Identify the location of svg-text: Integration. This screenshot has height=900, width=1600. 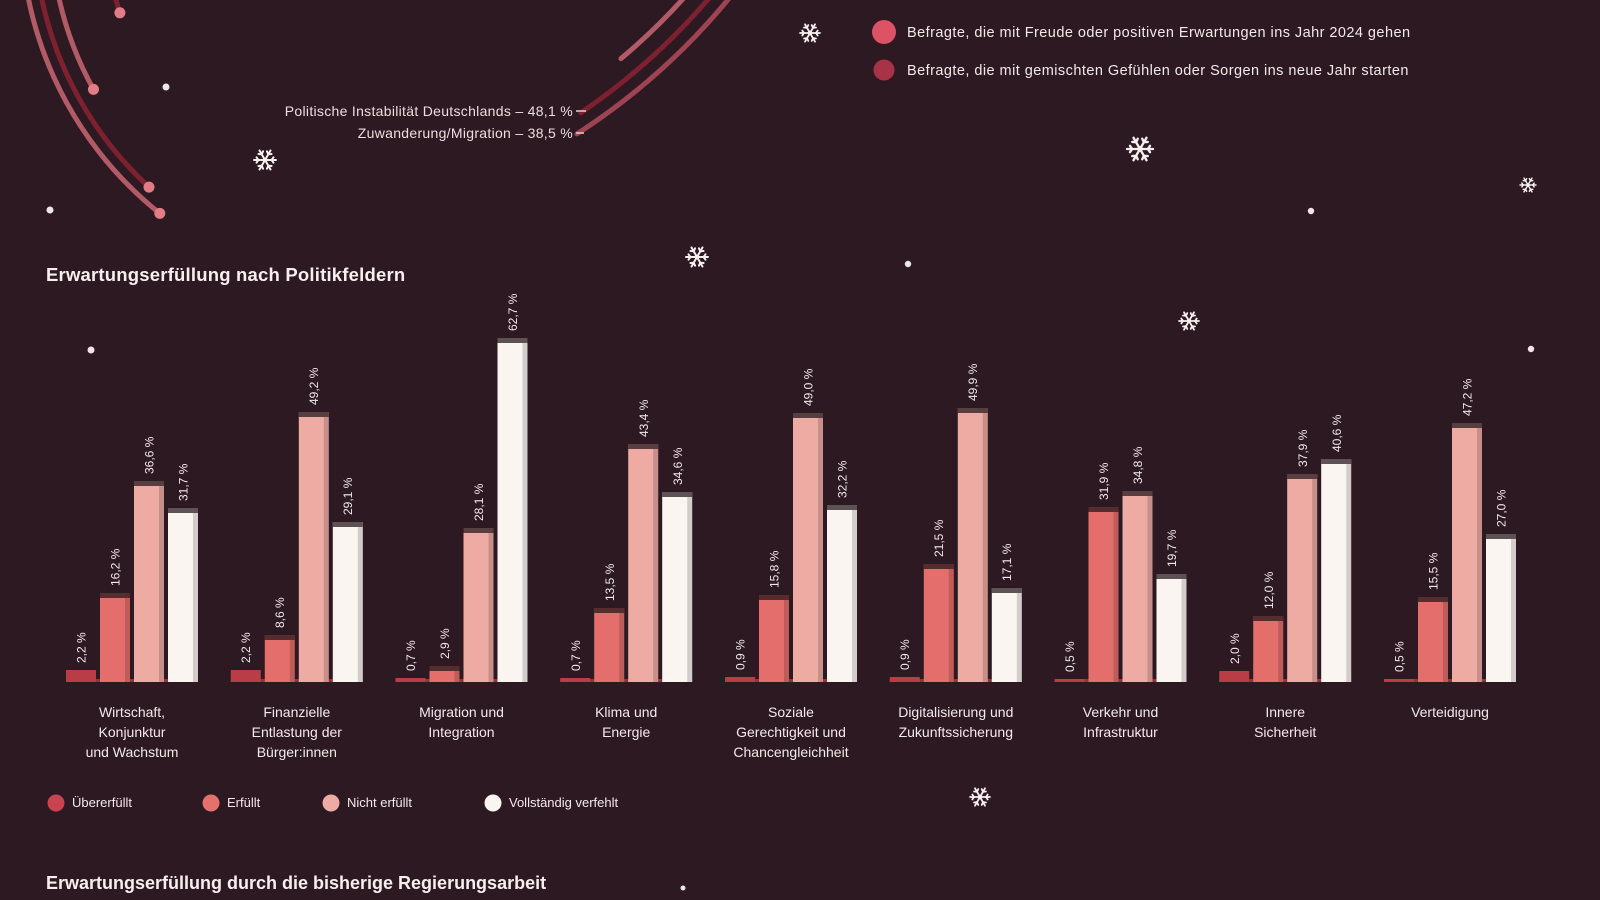
(461, 732).